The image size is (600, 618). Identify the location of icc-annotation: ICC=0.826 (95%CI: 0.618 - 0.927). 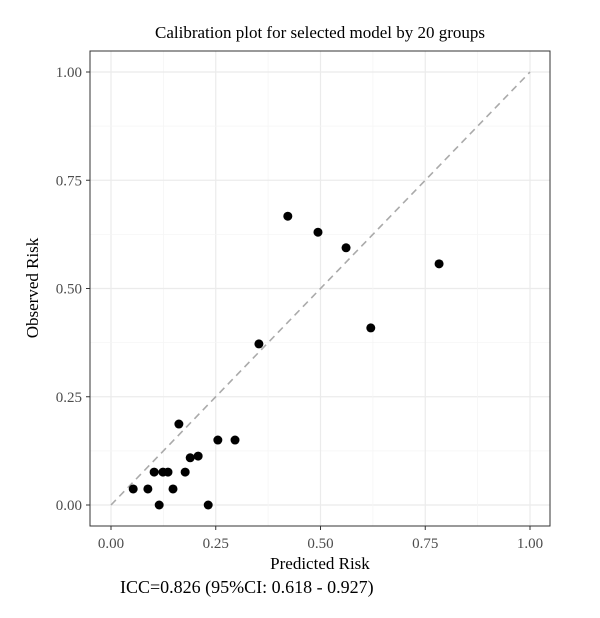
(247, 587).